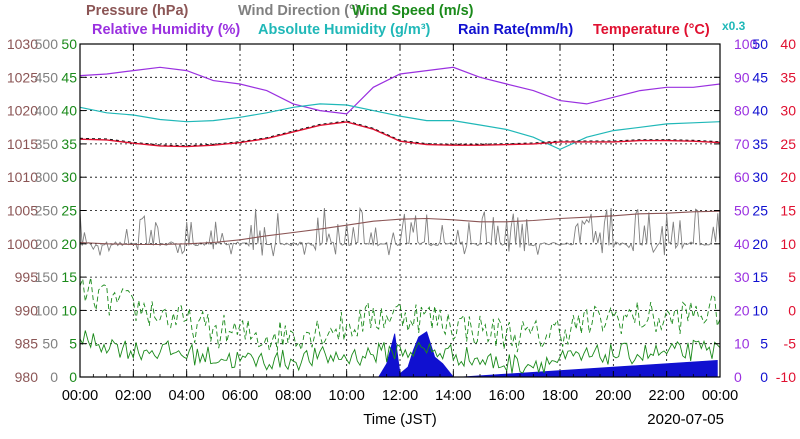  What do you see at coordinates (54, 377) in the screenshot?
I see `left-tick-label-winddir: 0` at bounding box center [54, 377].